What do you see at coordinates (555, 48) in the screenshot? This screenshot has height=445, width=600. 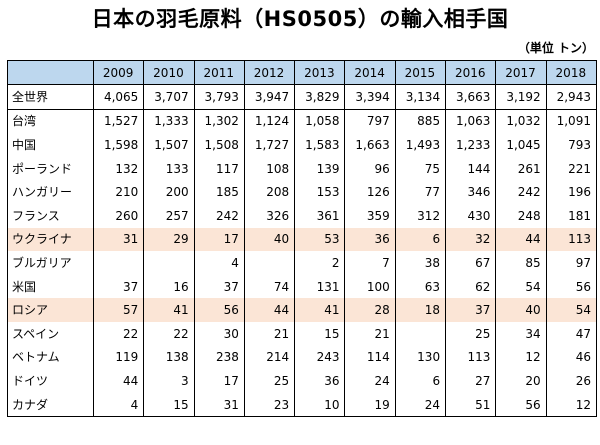 I see `unit-label: （単位 トン）` at bounding box center [555, 48].